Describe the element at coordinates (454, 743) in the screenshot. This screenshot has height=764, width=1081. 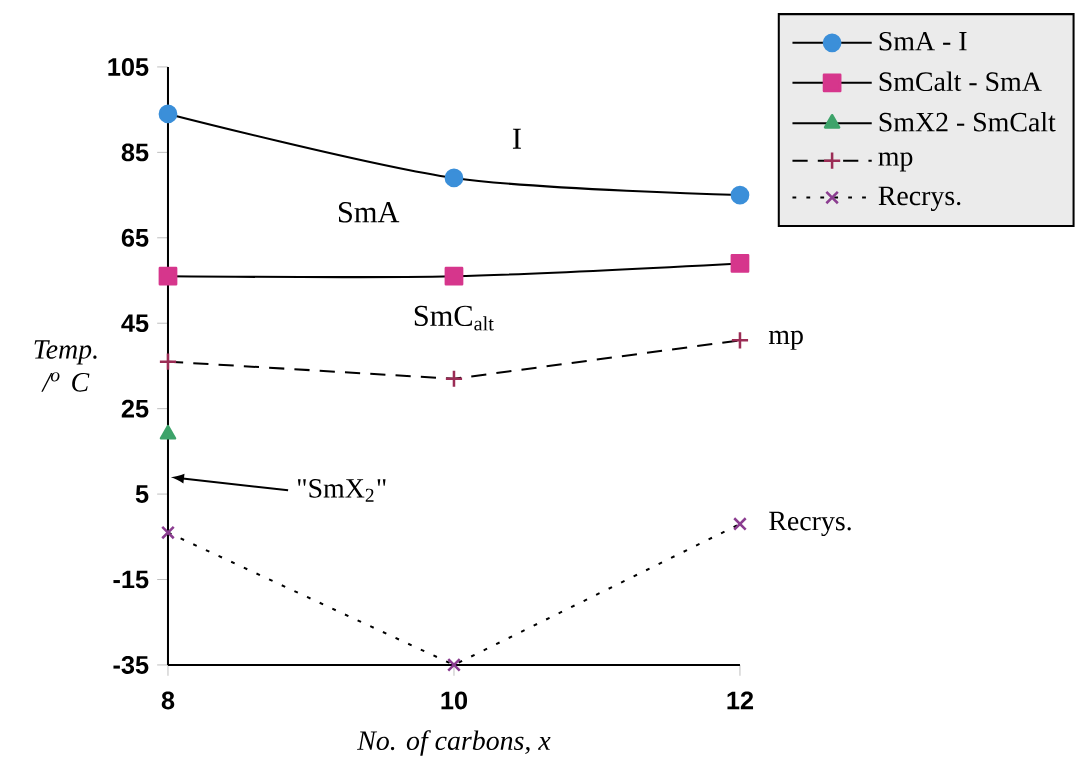
I see `x-axis-title: No. of carbons, x` at that location.